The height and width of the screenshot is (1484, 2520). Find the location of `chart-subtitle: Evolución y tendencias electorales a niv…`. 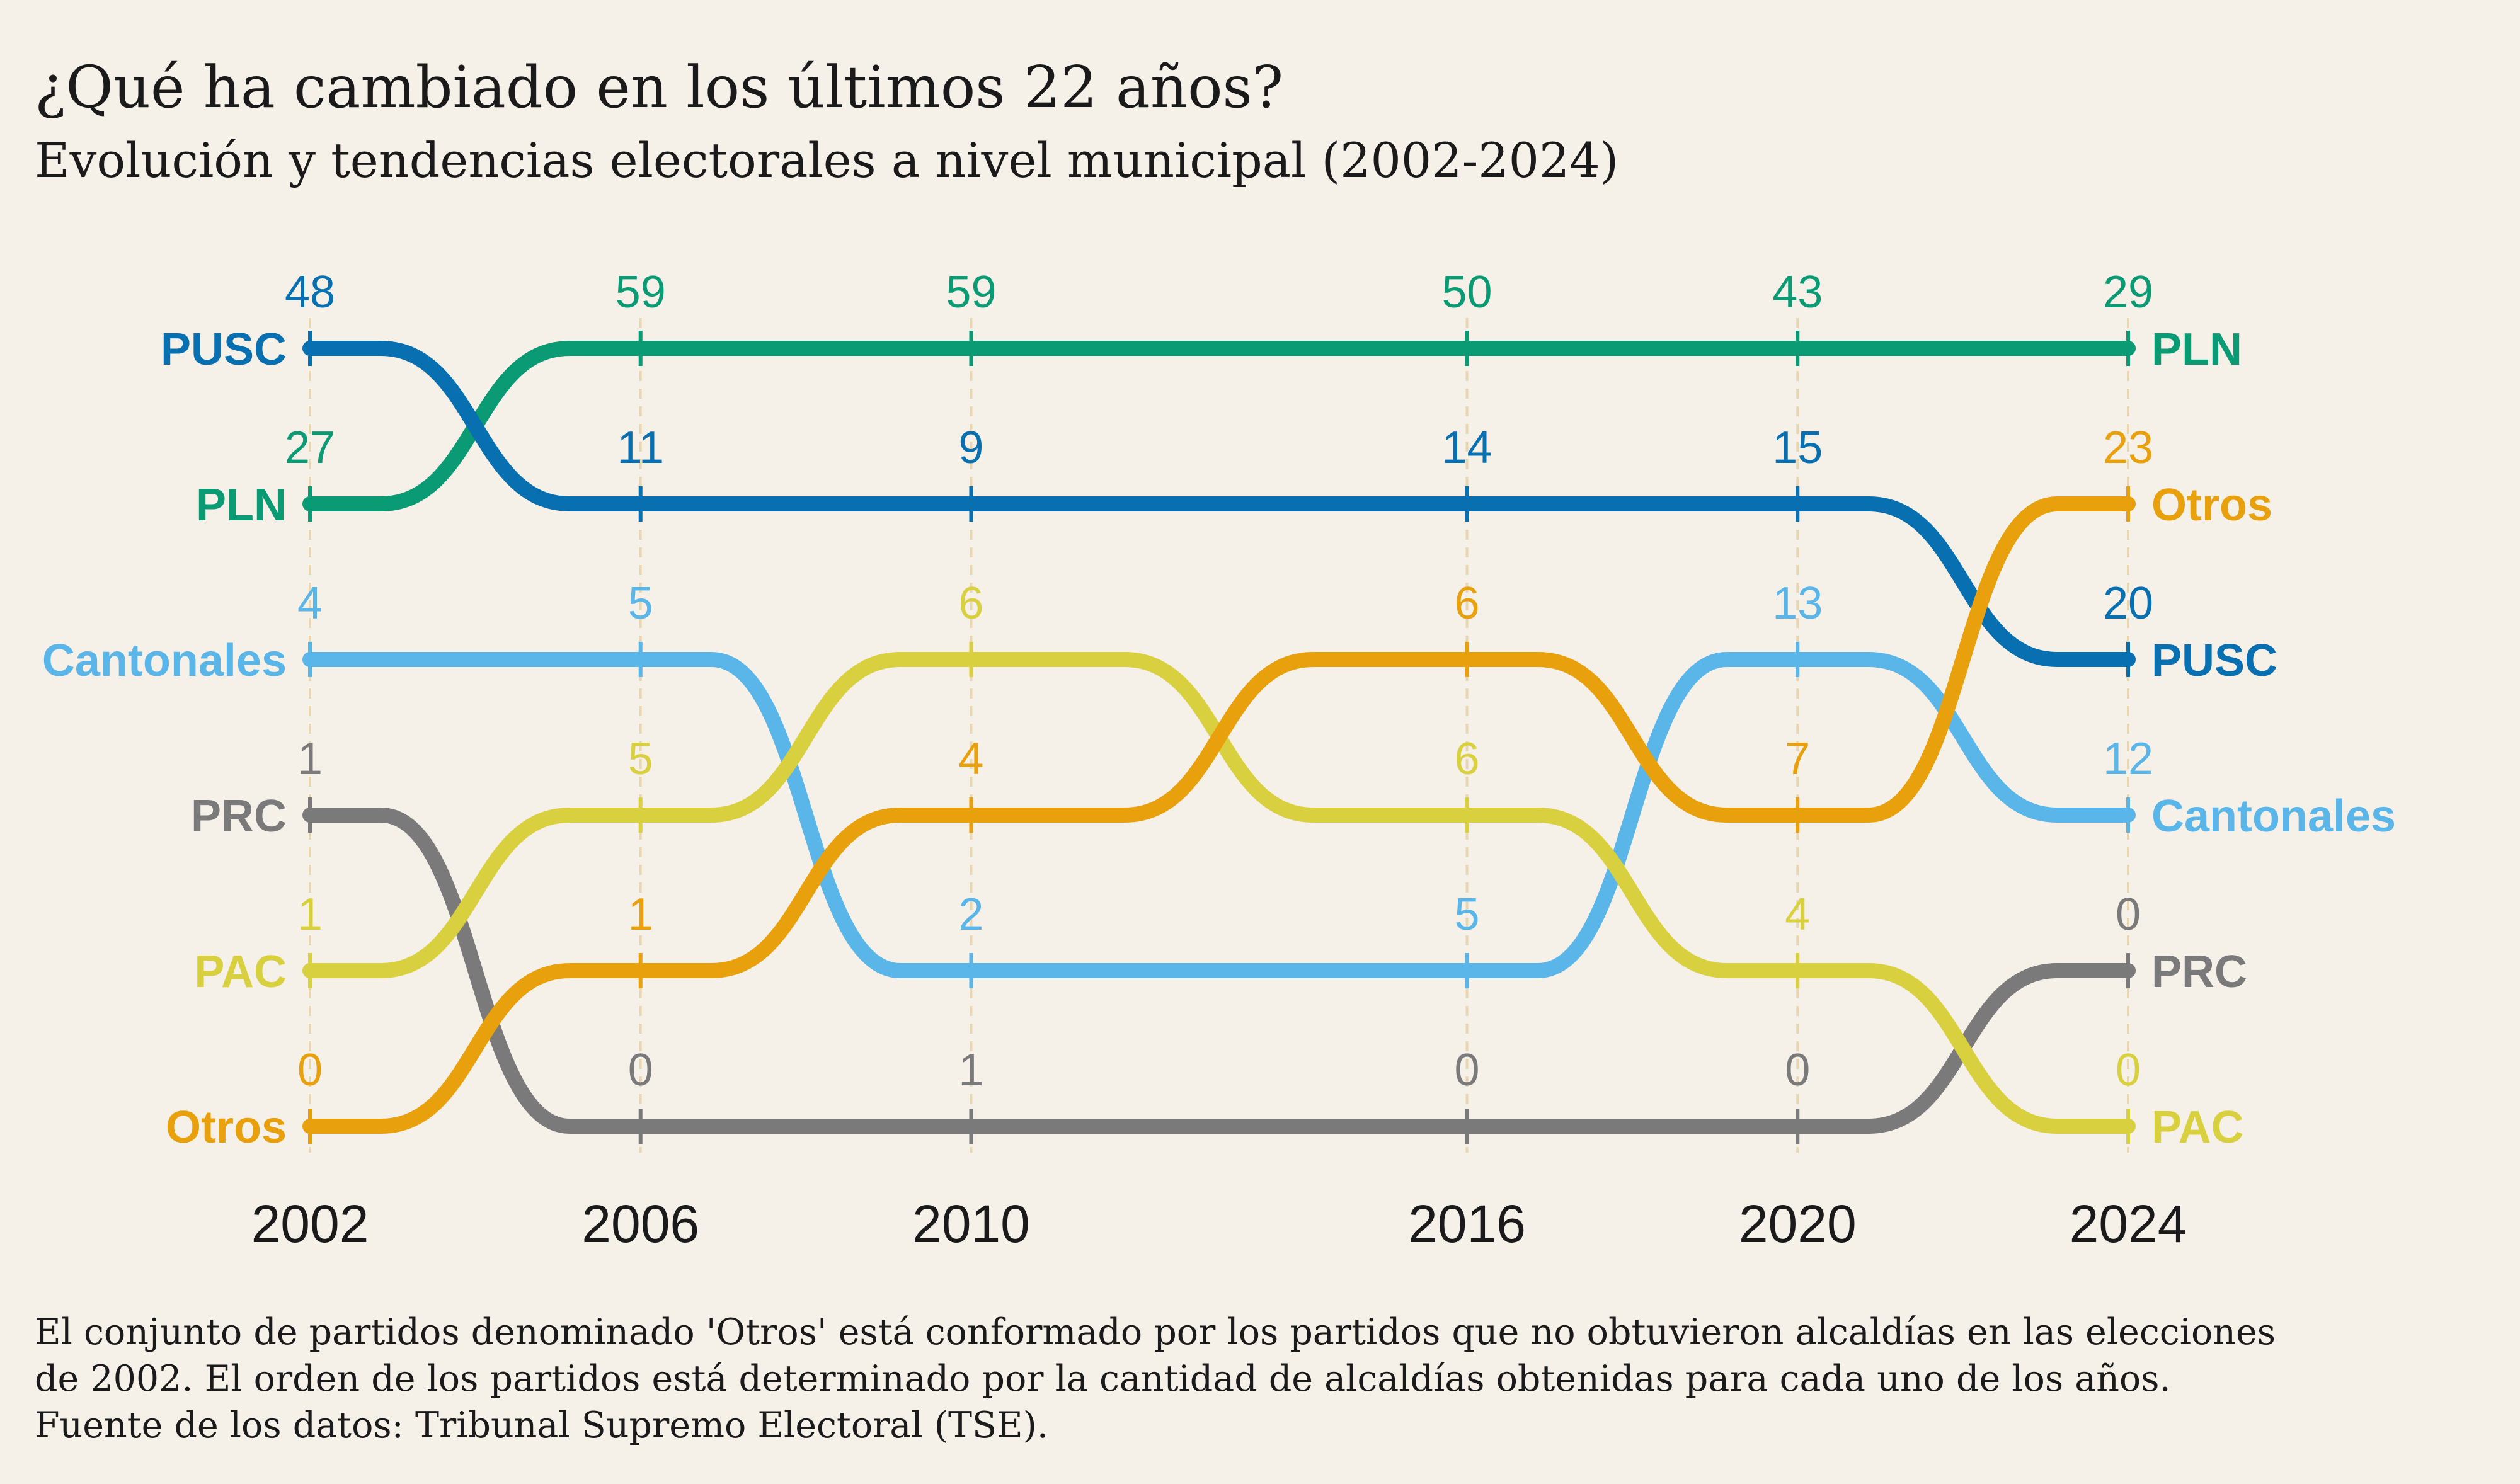

chart-subtitle: Evolución y tendencias electorales a niv… is located at coordinates (827, 160).